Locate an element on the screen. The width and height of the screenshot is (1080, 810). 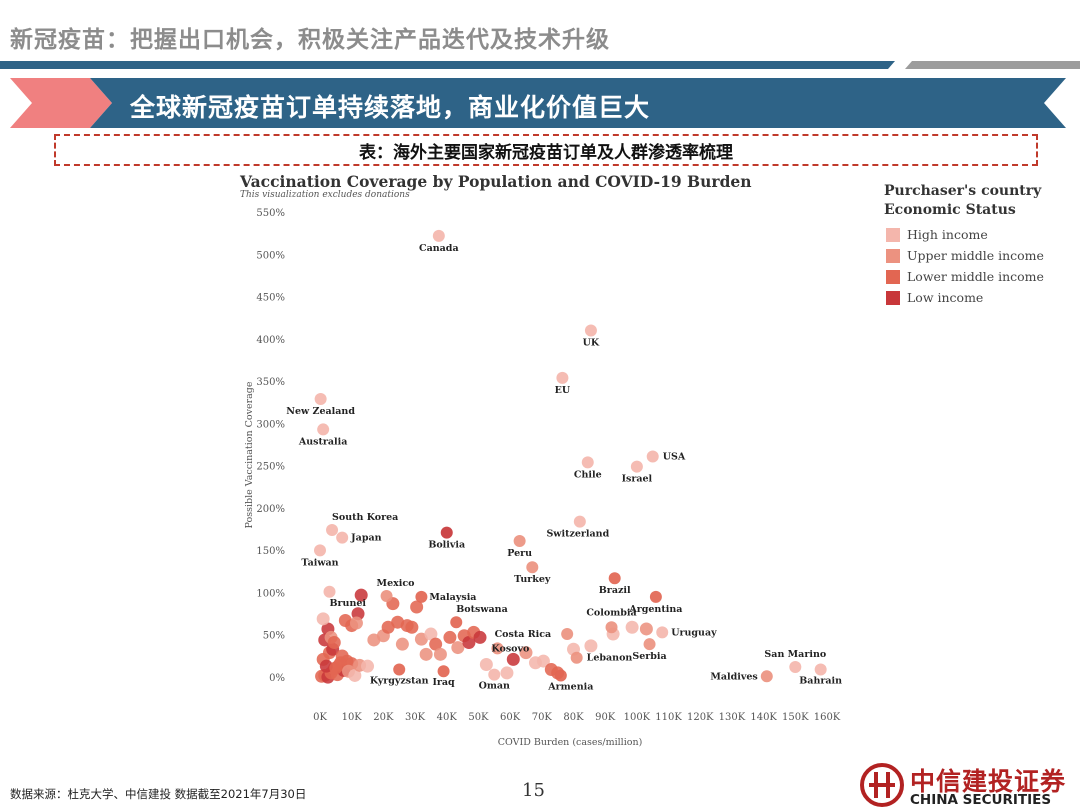
scatter-point-bolivia is located at coordinates (446, 532).